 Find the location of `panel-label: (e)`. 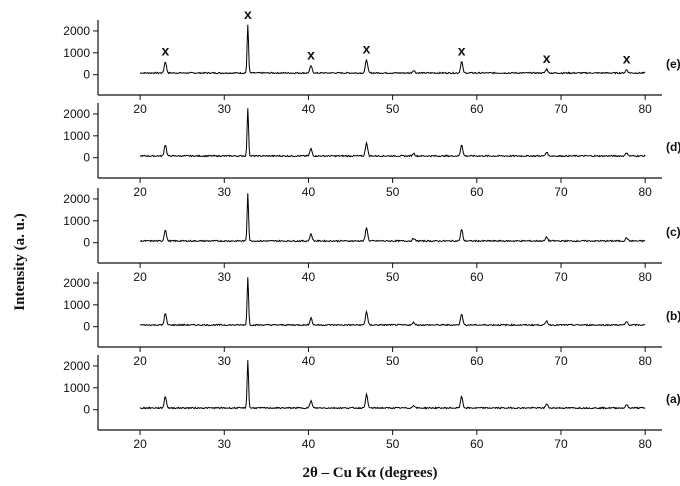

panel-label: (e) is located at coordinates (673, 64).